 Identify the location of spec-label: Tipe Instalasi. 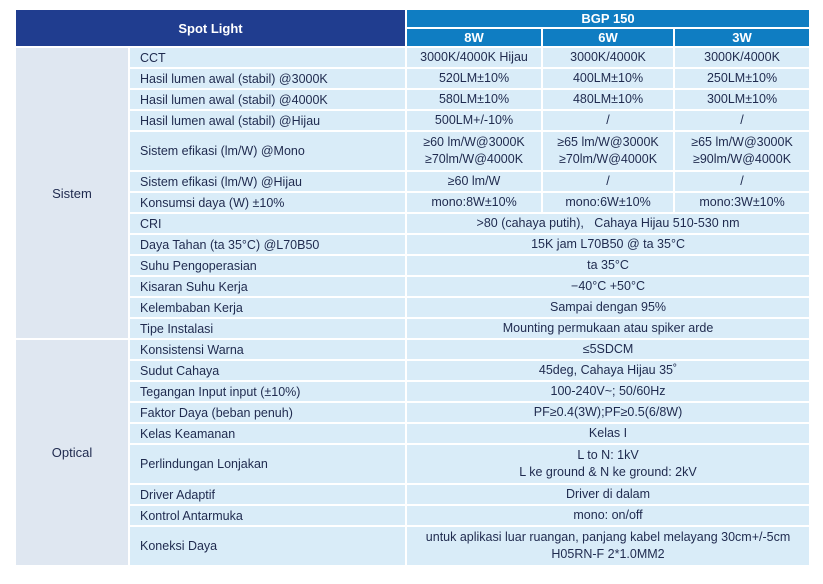
(267, 328).